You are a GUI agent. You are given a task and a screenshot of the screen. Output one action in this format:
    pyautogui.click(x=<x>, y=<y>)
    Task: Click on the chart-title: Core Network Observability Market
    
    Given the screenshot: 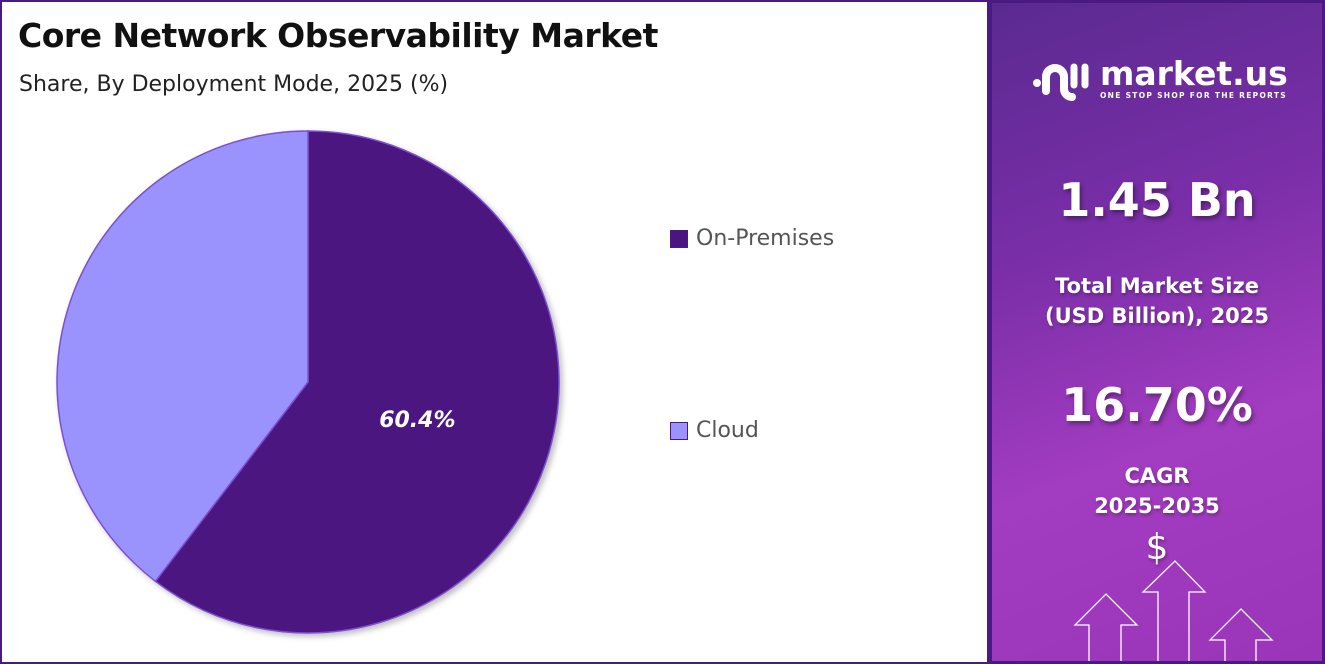 What is the action you would take?
    pyautogui.click(x=338, y=35)
    